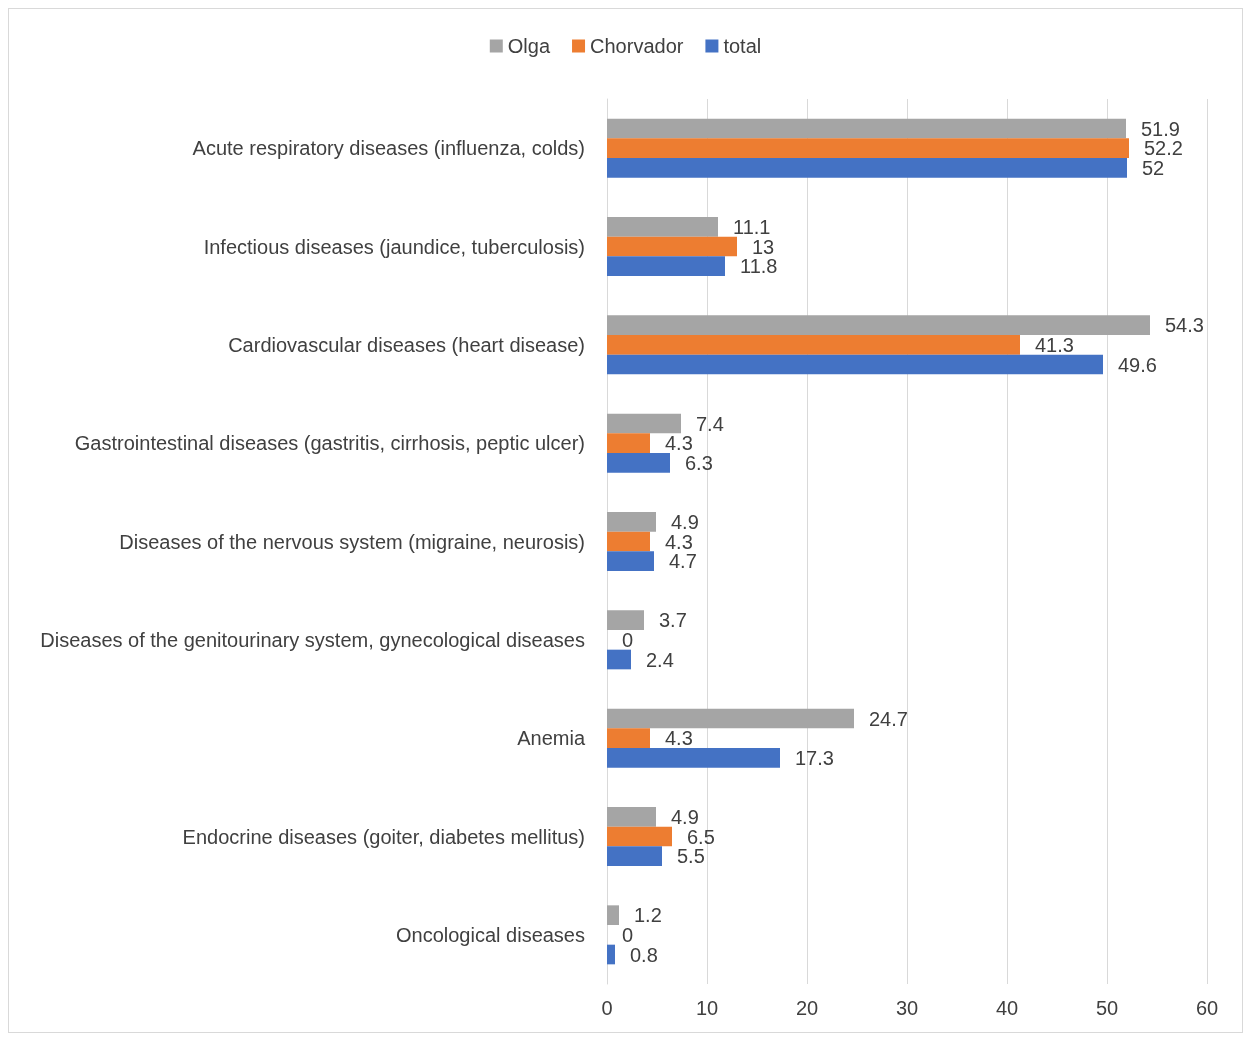  Describe the element at coordinates (329, 443) in the screenshot. I see `y-tick-label: Gastrointestinal diseases (gastritis, cirrhosis, peptic ulcer)` at that location.